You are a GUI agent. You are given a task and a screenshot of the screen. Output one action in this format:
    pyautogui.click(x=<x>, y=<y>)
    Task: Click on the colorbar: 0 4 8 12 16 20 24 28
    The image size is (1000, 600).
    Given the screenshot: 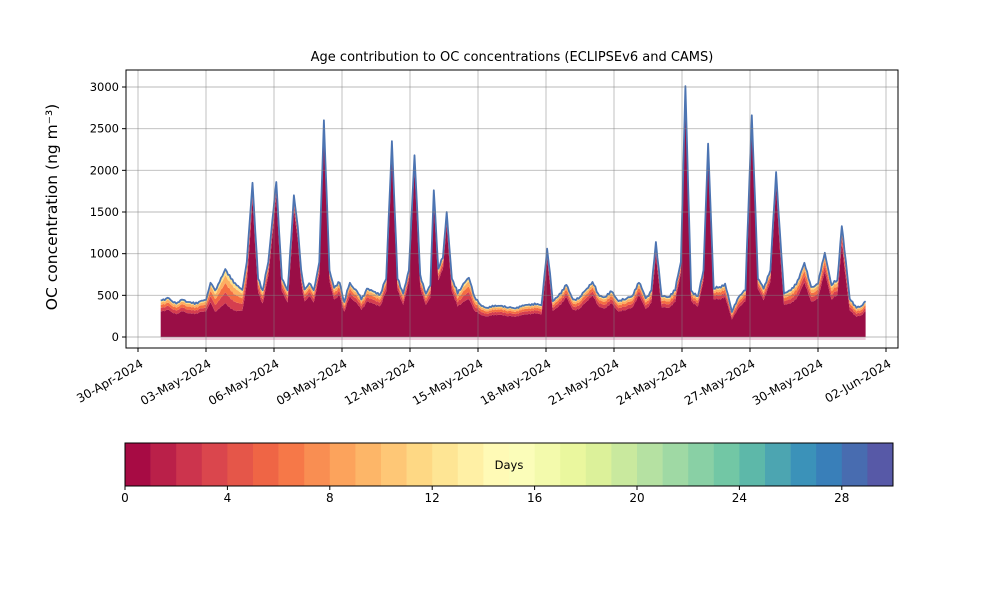 What is the action you would take?
    pyautogui.click(x=507, y=473)
    